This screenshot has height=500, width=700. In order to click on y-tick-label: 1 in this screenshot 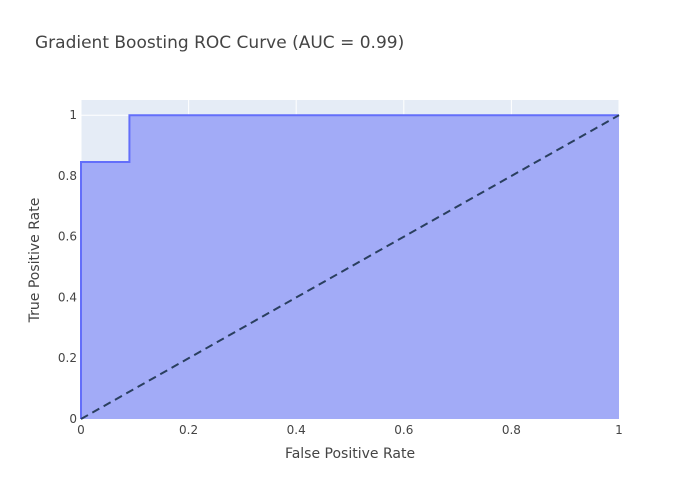, I will do `click(73, 115)`.